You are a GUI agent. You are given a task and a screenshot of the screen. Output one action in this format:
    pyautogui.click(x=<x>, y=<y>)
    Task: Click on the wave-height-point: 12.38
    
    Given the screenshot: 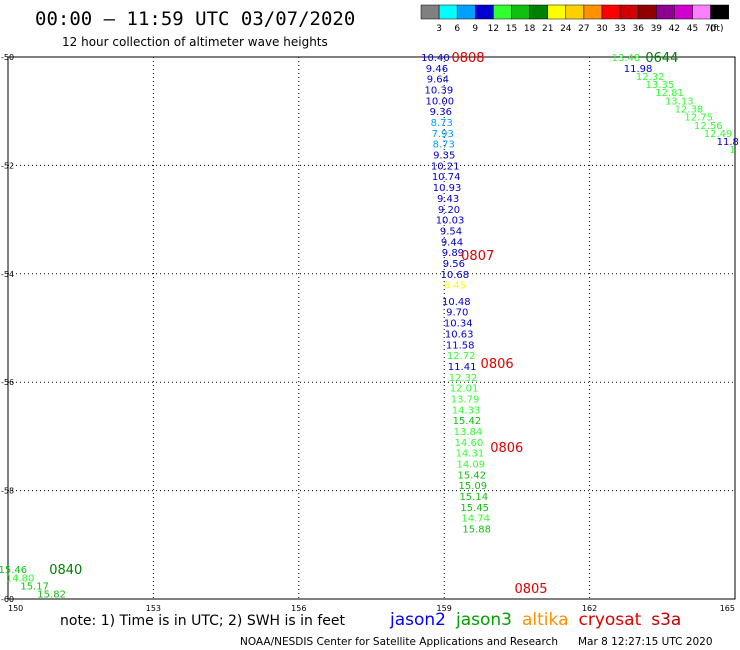 What is the action you would take?
    pyautogui.click(x=689, y=109)
    